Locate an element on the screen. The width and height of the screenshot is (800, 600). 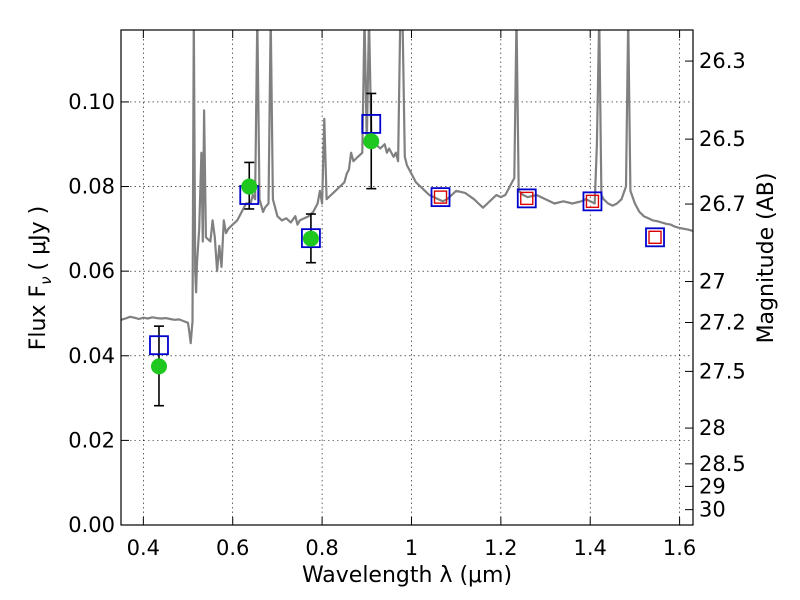
right-tick-label: 27 is located at coordinates (712, 282).